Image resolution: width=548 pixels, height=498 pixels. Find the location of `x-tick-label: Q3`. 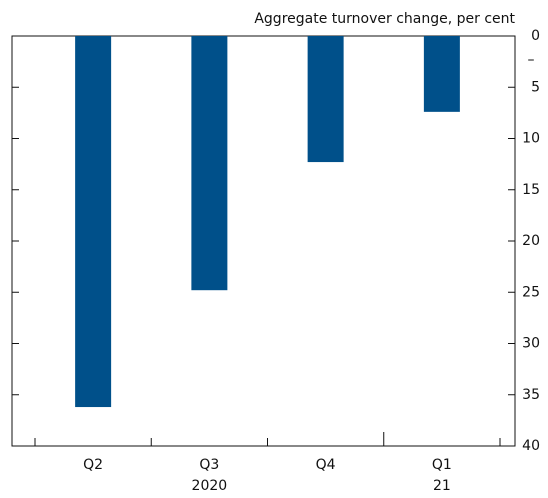

x-tick-label: Q3 is located at coordinates (209, 465).